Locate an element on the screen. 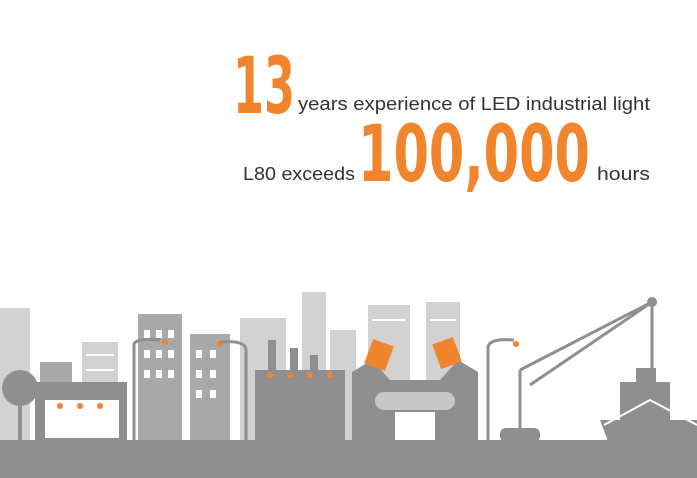 The height and width of the screenshot is (478, 697). years-number: 13 is located at coordinates (264, 87).